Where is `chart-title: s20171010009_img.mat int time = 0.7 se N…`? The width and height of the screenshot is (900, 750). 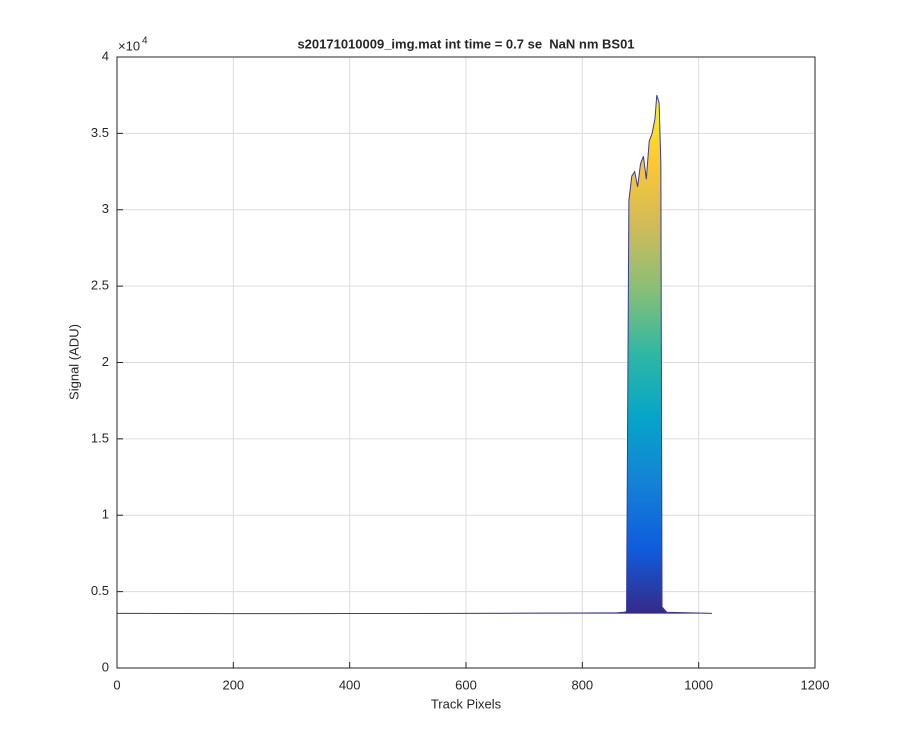 chart-title: s20171010009_img.mat int time = 0.7 se N… is located at coordinates (465, 43).